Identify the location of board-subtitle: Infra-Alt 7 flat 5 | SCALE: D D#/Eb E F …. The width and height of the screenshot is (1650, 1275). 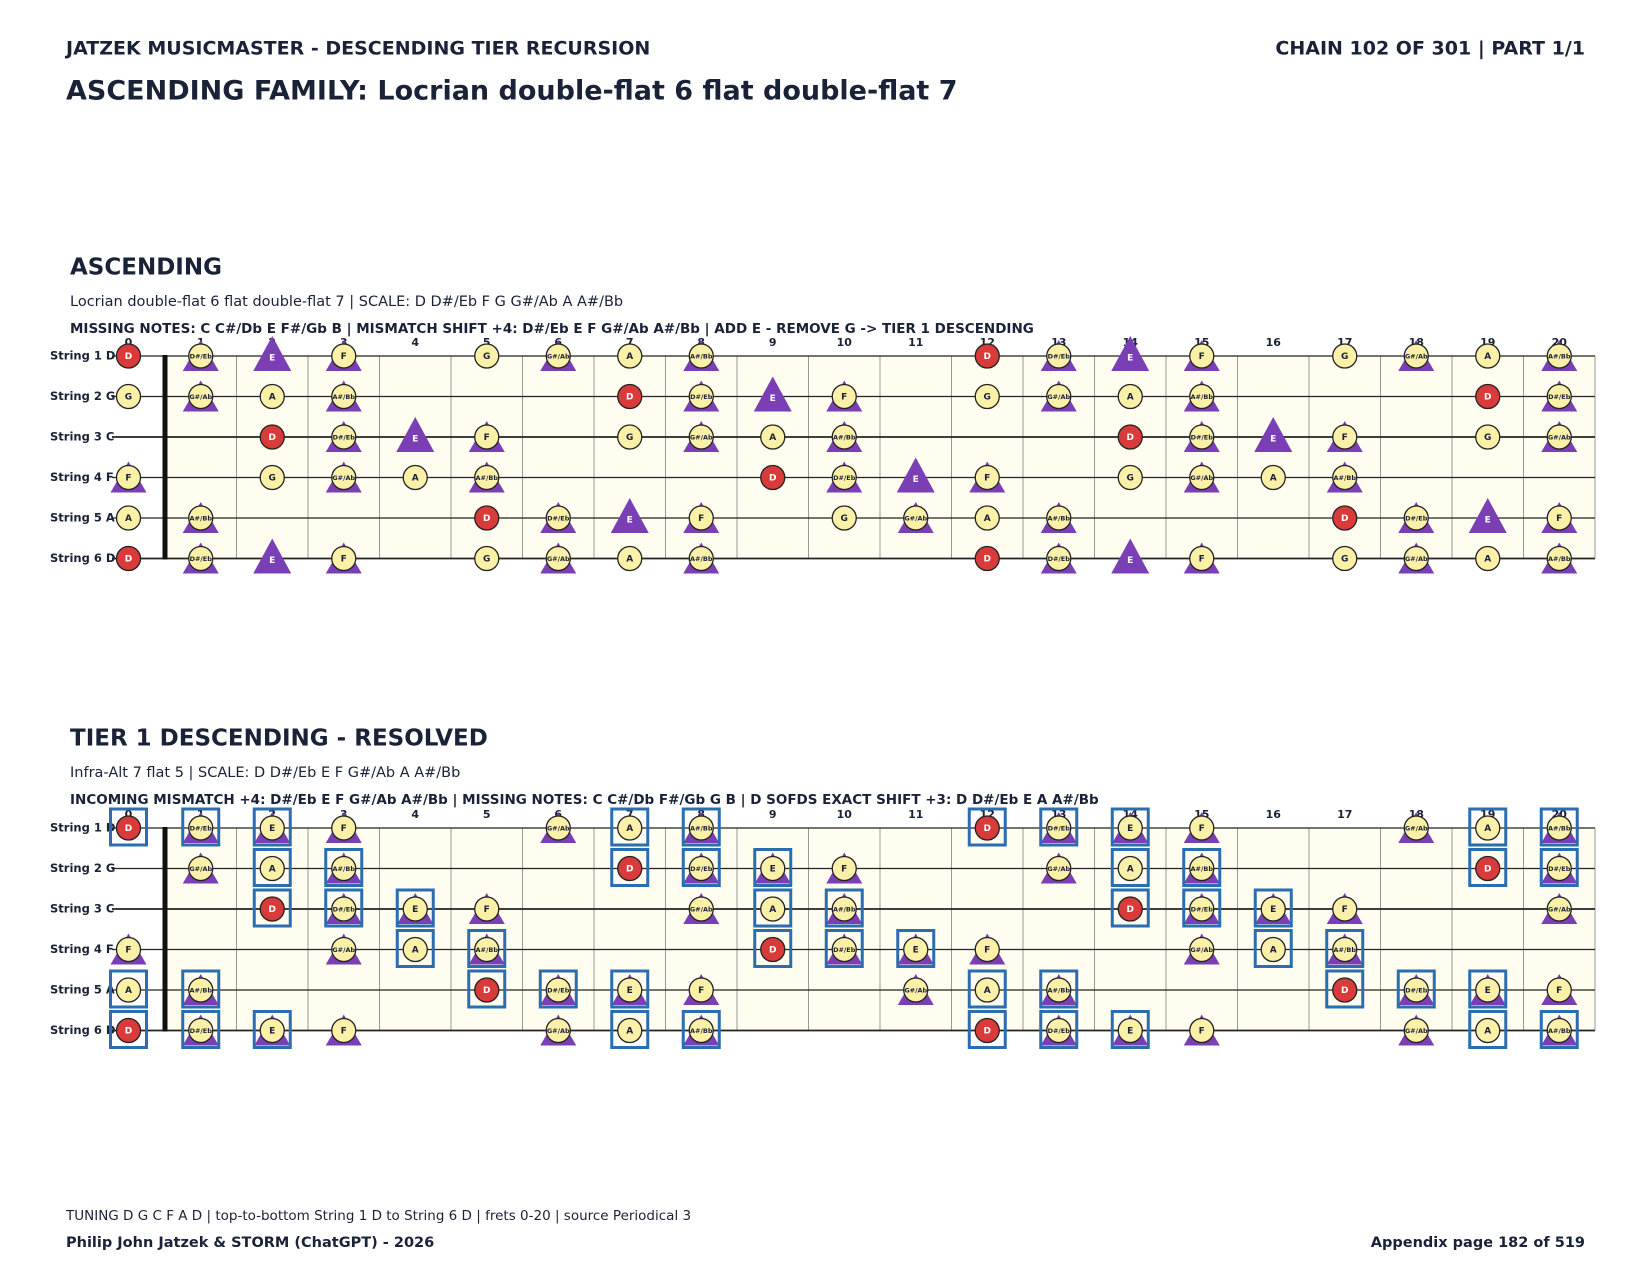
(265, 773).